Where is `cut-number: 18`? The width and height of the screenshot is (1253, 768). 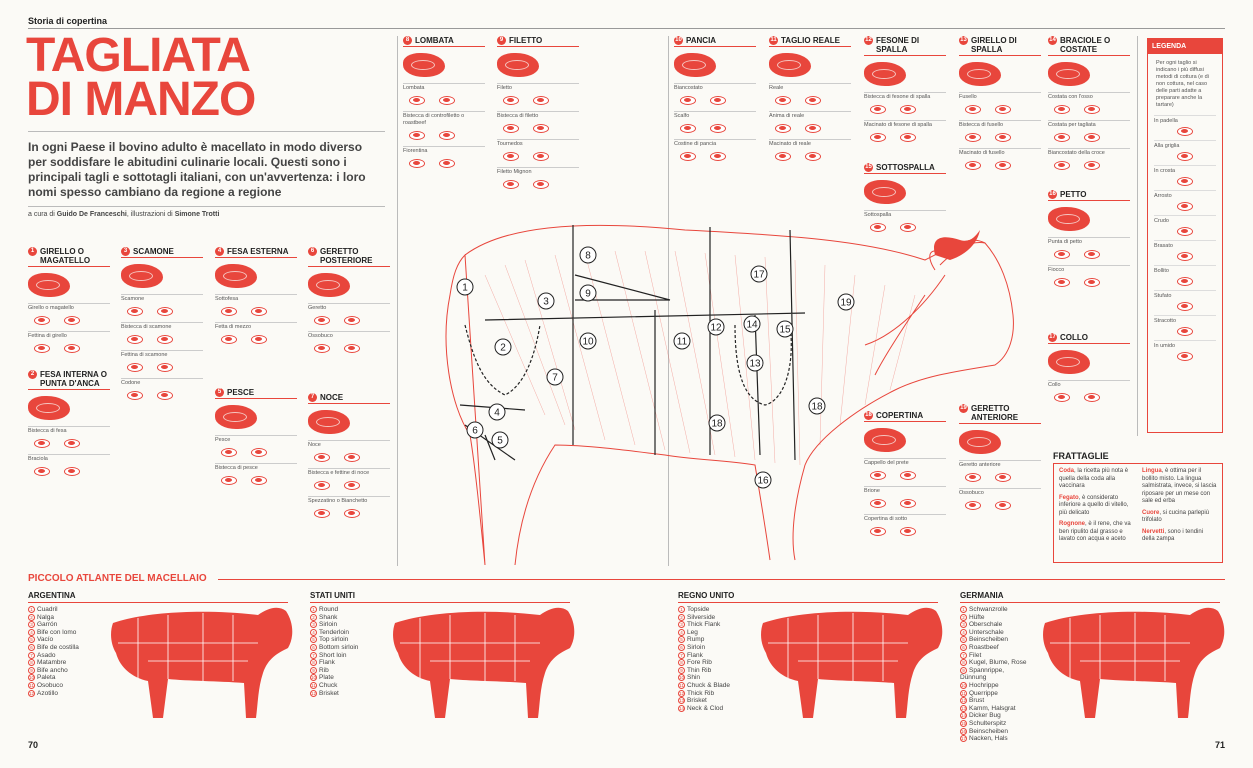
cut-number: 18 is located at coordinates (868, 415).